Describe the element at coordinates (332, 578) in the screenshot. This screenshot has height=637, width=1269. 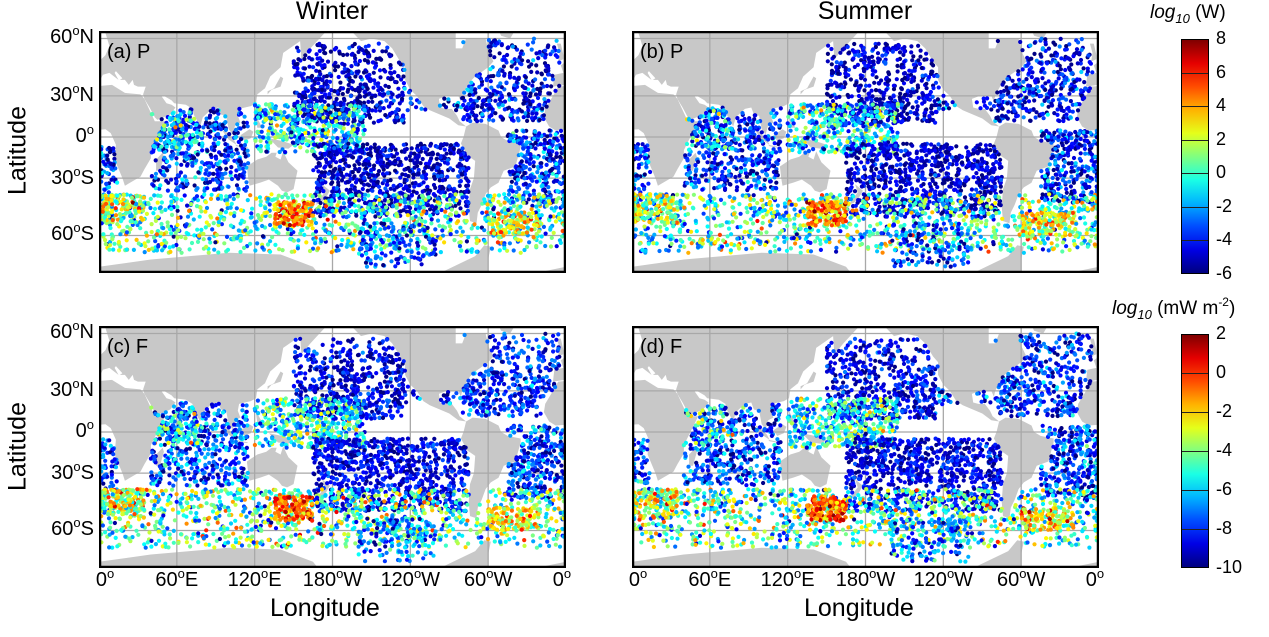
I see `longitude-tick-label: 180oW` at that location.